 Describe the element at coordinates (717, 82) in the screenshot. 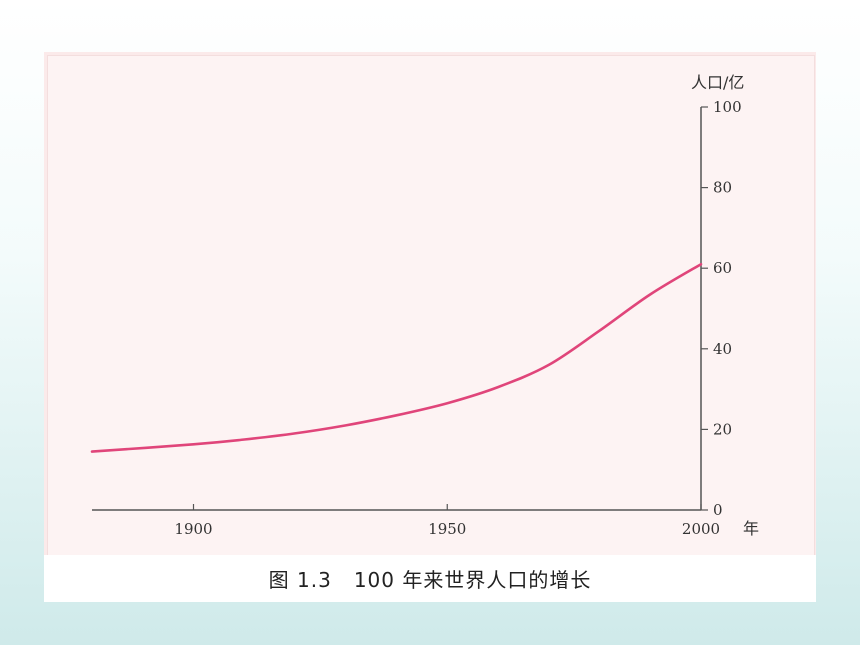

I see `y-axis-label: 人口/亿` at that location.